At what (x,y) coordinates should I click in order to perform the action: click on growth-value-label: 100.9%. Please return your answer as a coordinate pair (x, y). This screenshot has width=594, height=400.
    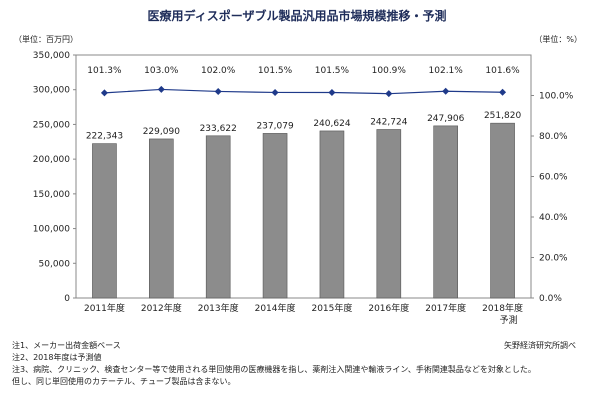
    Looking at the image, I should click on (389, 71).